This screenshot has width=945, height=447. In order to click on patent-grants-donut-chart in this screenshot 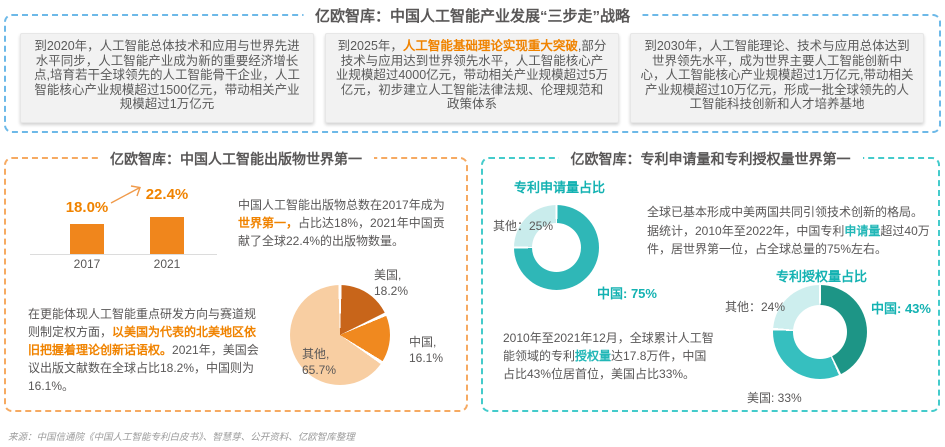, I will do `click(820, 332)`.